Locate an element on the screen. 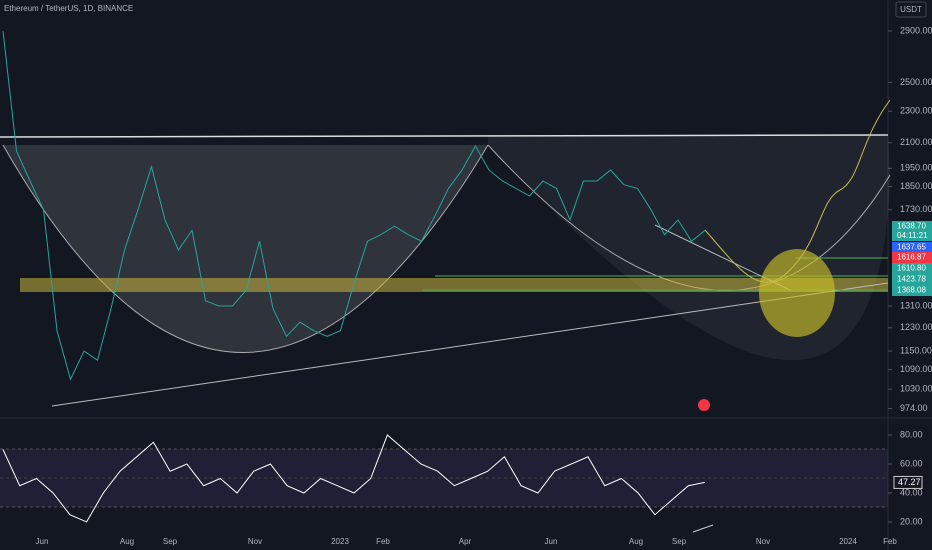 Image resolution: width=932 pixels, height=550 pixels. price-label: 1616.87 is located at coordinates (911, 257).